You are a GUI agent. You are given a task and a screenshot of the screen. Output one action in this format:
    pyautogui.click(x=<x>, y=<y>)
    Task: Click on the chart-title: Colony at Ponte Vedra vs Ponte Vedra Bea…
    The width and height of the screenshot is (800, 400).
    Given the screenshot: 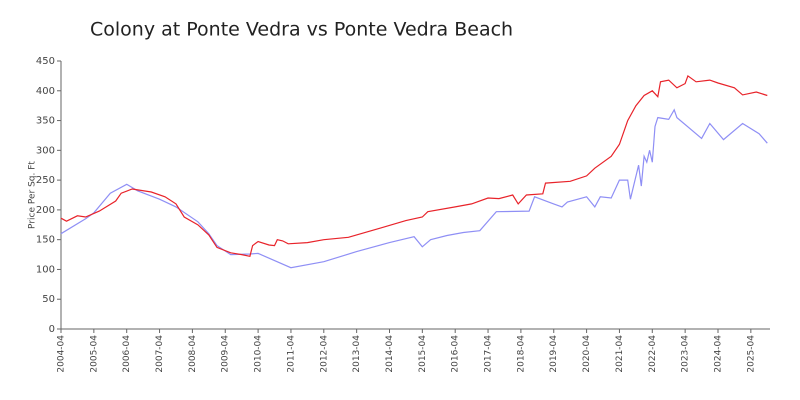 What is the action you would take?
    pyautogui.click(x=301, y=30)
    